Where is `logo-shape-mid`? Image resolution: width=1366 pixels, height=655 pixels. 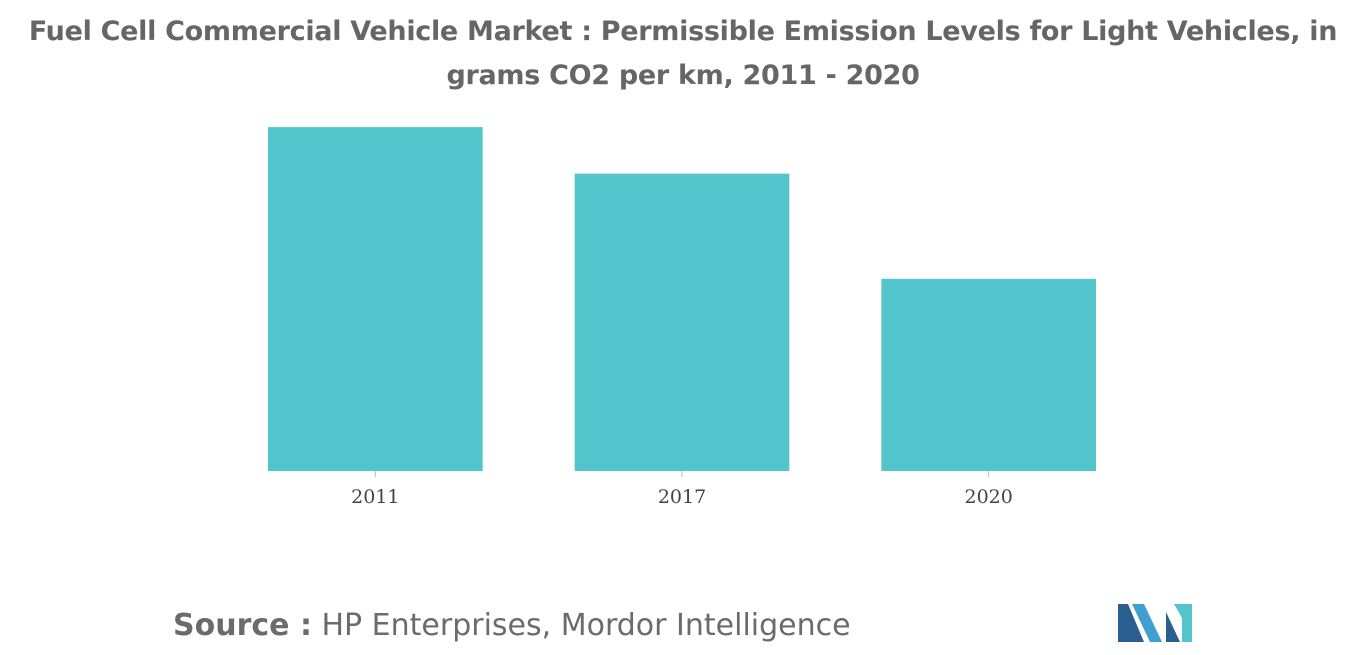 logo-shape-mid is located at coordinates (1147, 623).